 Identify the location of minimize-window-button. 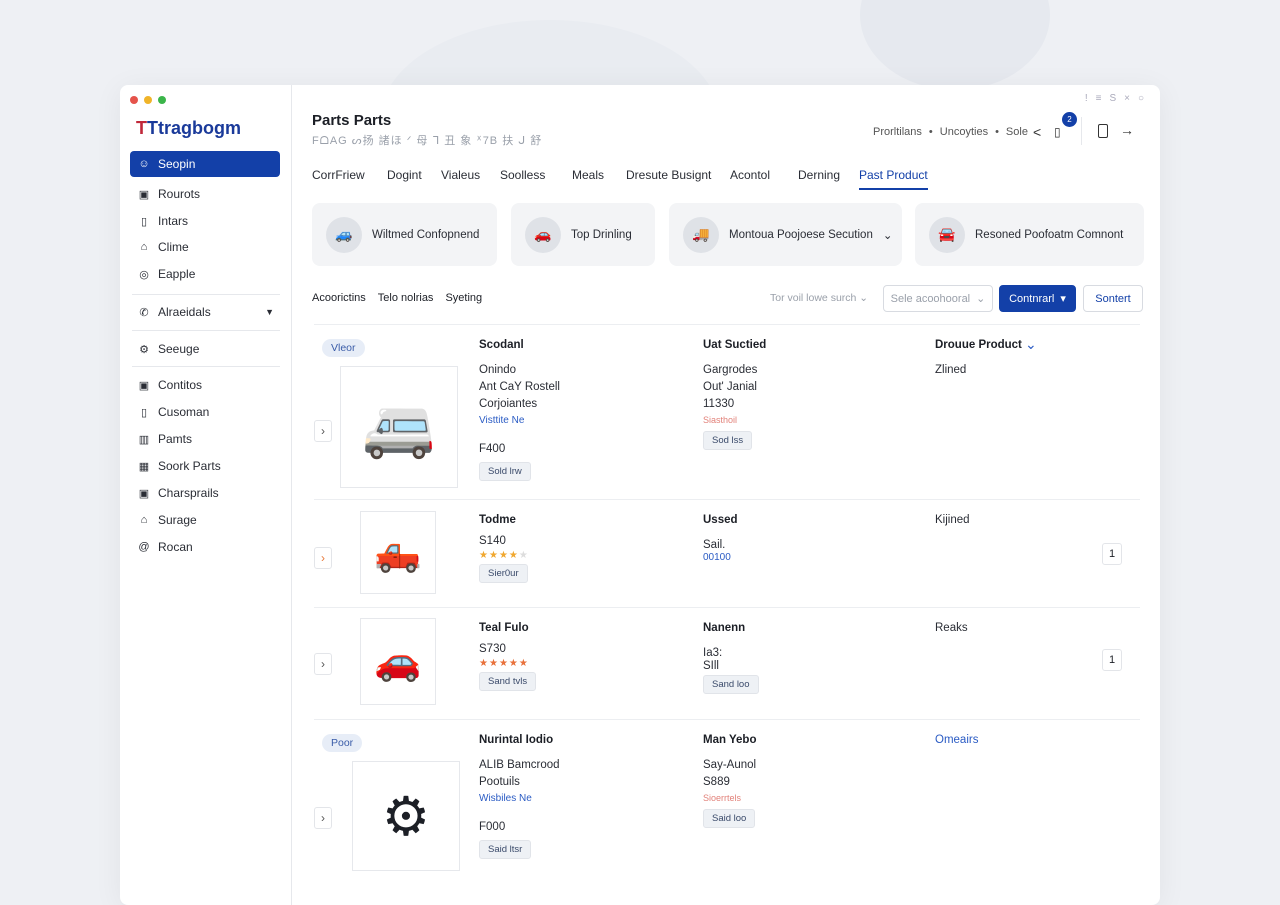
(148, 100).